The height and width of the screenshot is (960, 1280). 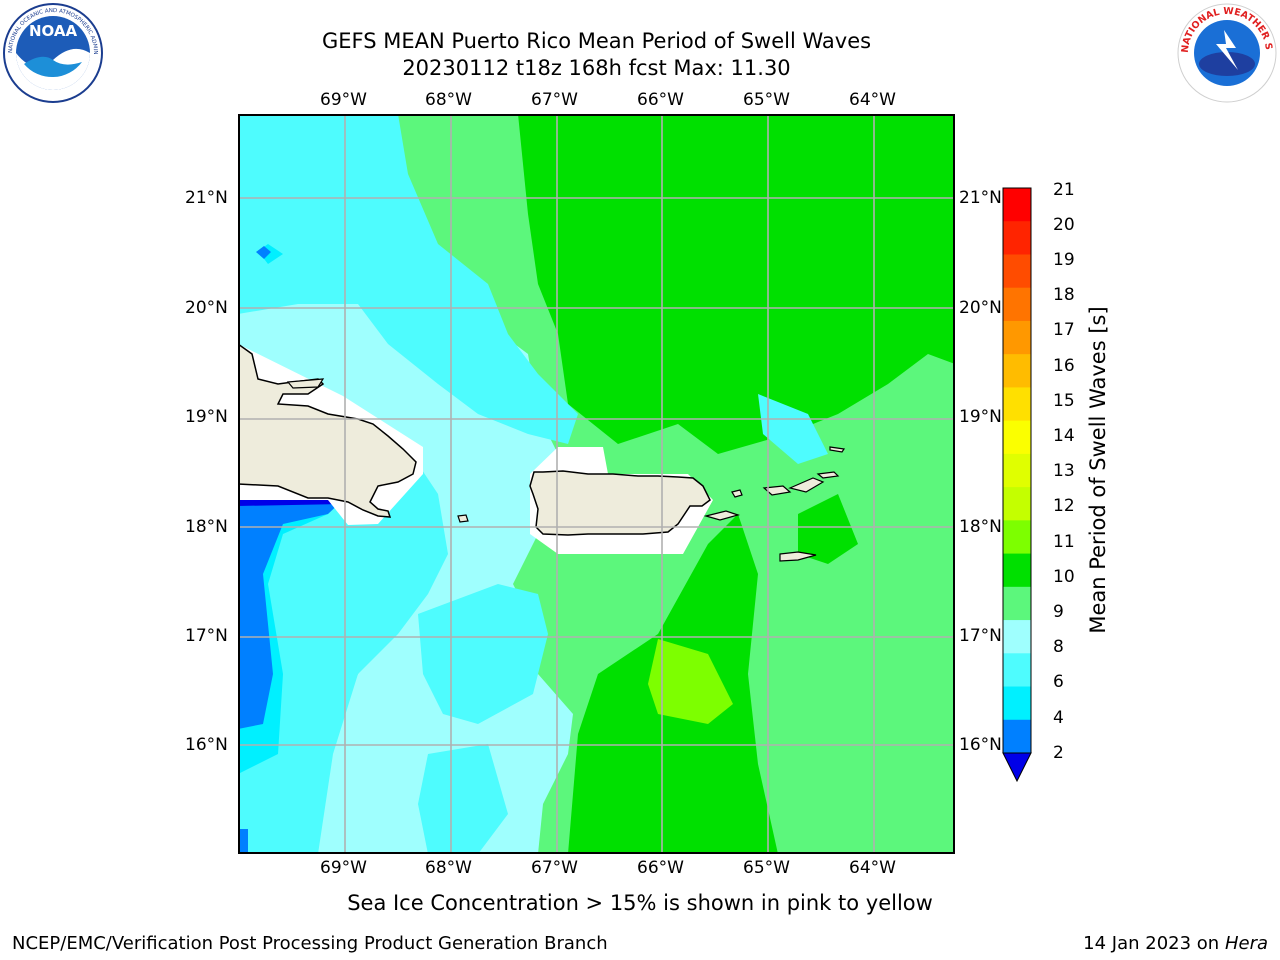 What do you see at coordinates (872, 868) in the screenshot?
I see `lon-label-bottom-64w: 64°W` at bounding box center [872, 868].